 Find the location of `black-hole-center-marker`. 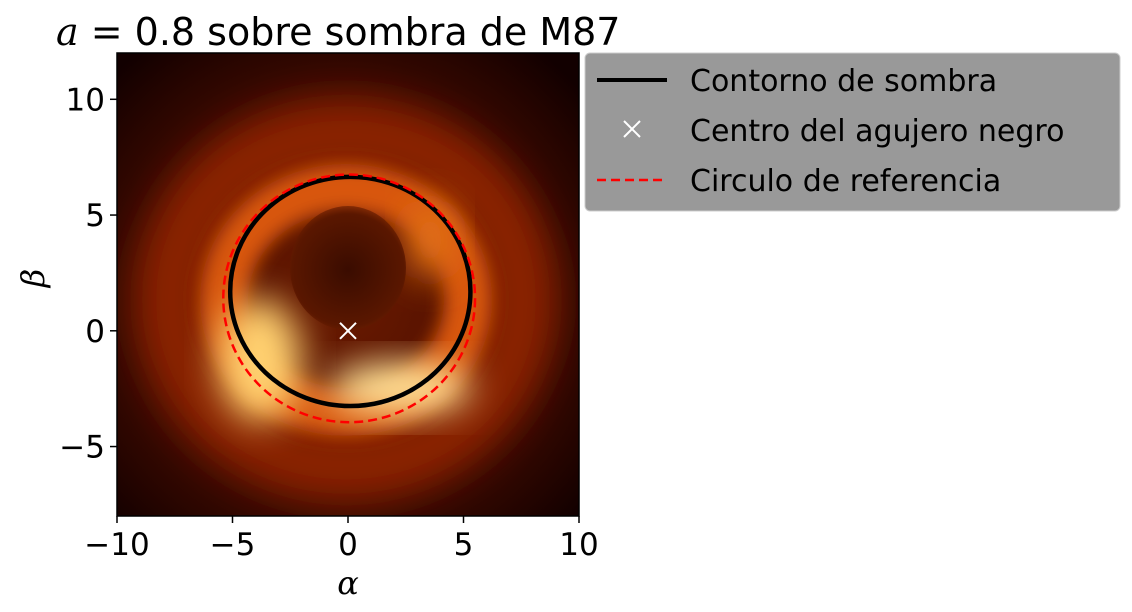

black-hole-center-marker is located at coordinates (348, 331).